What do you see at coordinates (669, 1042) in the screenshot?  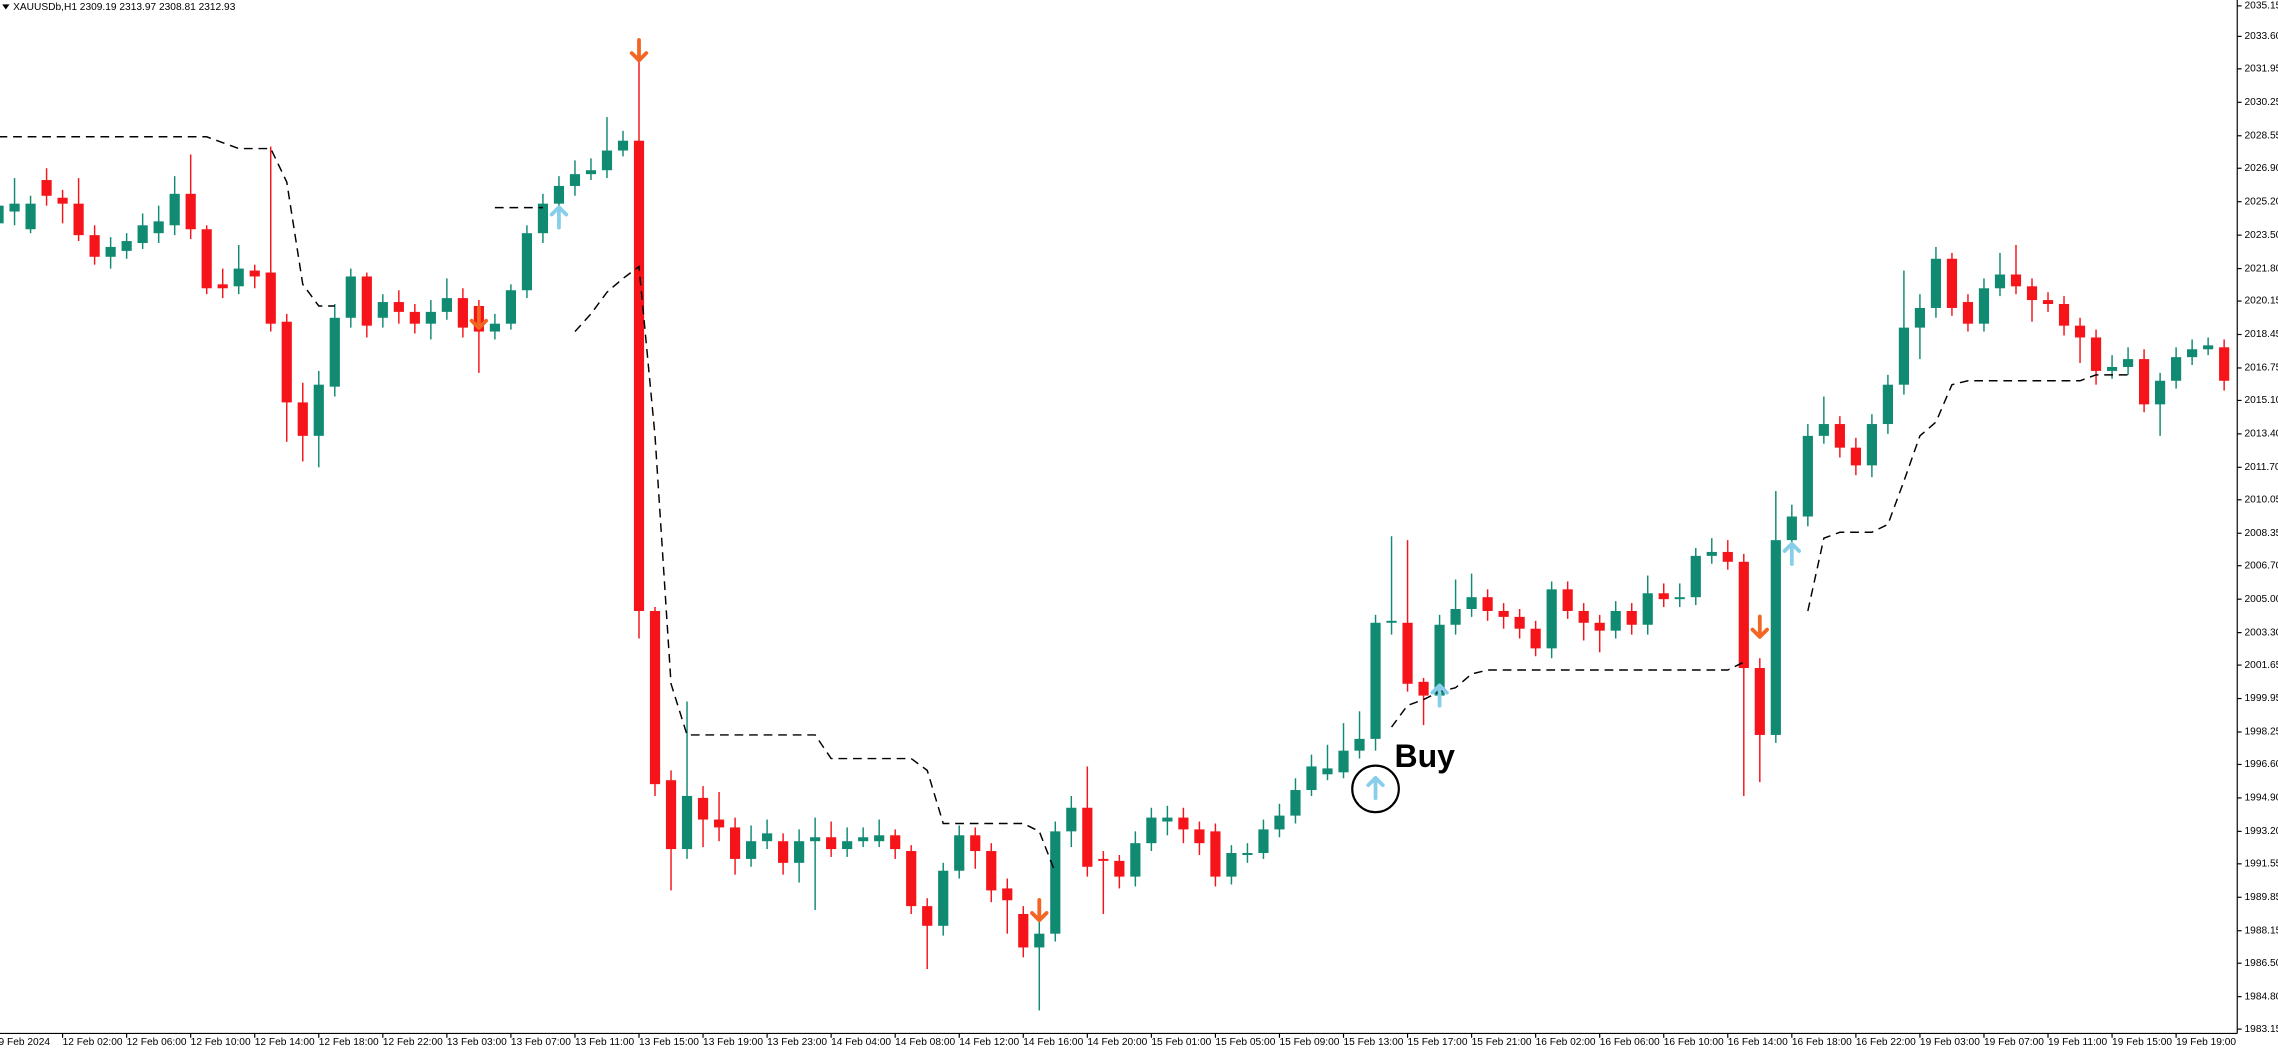 I see `x-tick-label: 13 Feb 15:00` at bounding box center [669, 1042].